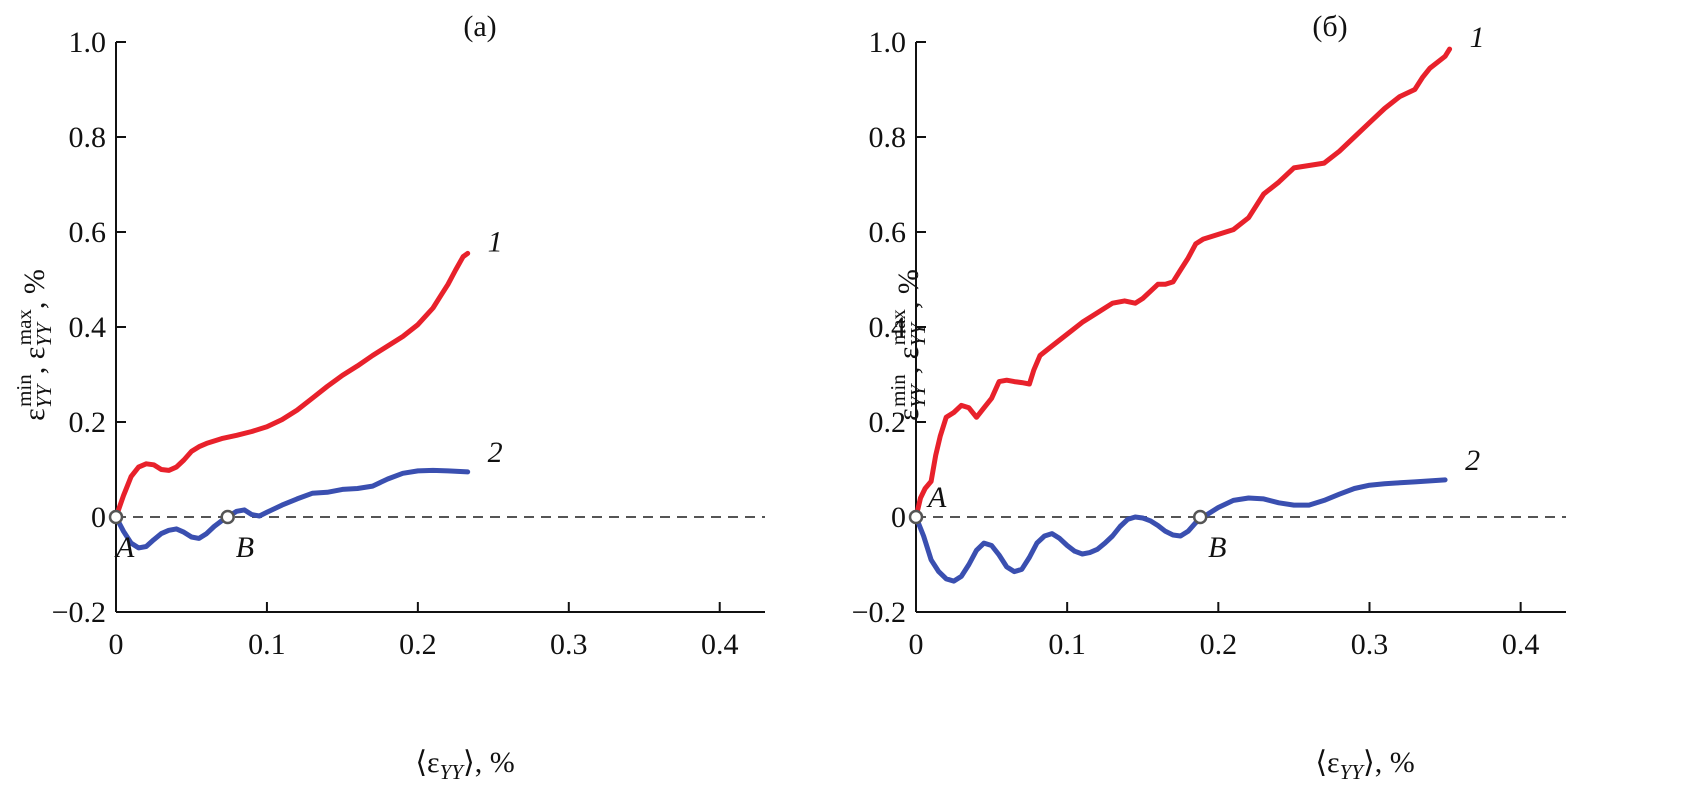 The height and width of the screenshot is (790, 1706). What do you see at coordinates (908, 345) in the screenshot?
I see `panel-b-ylabel: εYYmin, εYYmax, %` at bounding box center [908, 345].